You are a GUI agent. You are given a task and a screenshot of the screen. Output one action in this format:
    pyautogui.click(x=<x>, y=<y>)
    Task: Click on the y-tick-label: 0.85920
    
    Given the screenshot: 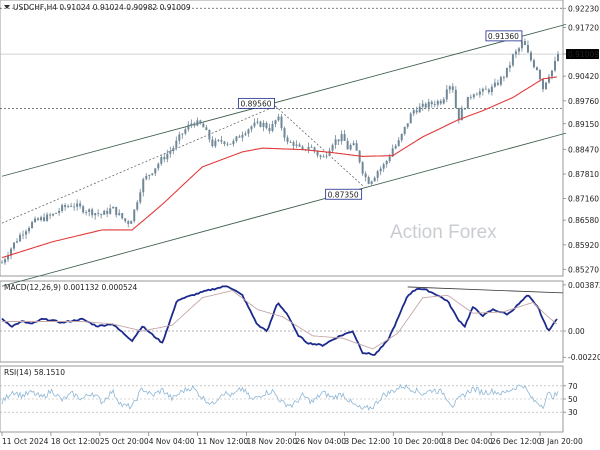 What is the action you would take?
    pyautogui.click(x=583, y=245)
    